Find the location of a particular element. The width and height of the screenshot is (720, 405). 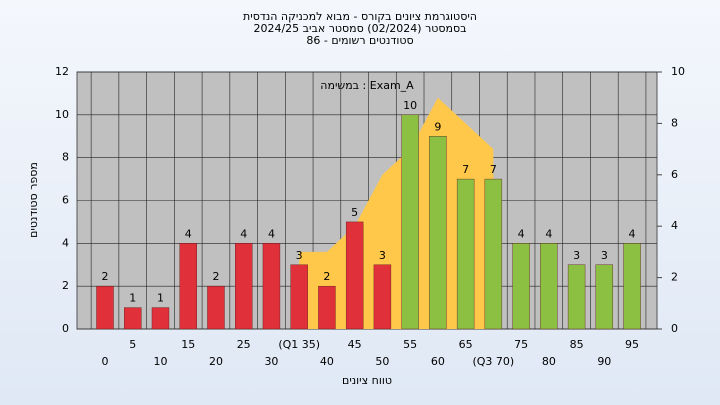

y2-tick-label: 4 is located at coordinates (674, 225).